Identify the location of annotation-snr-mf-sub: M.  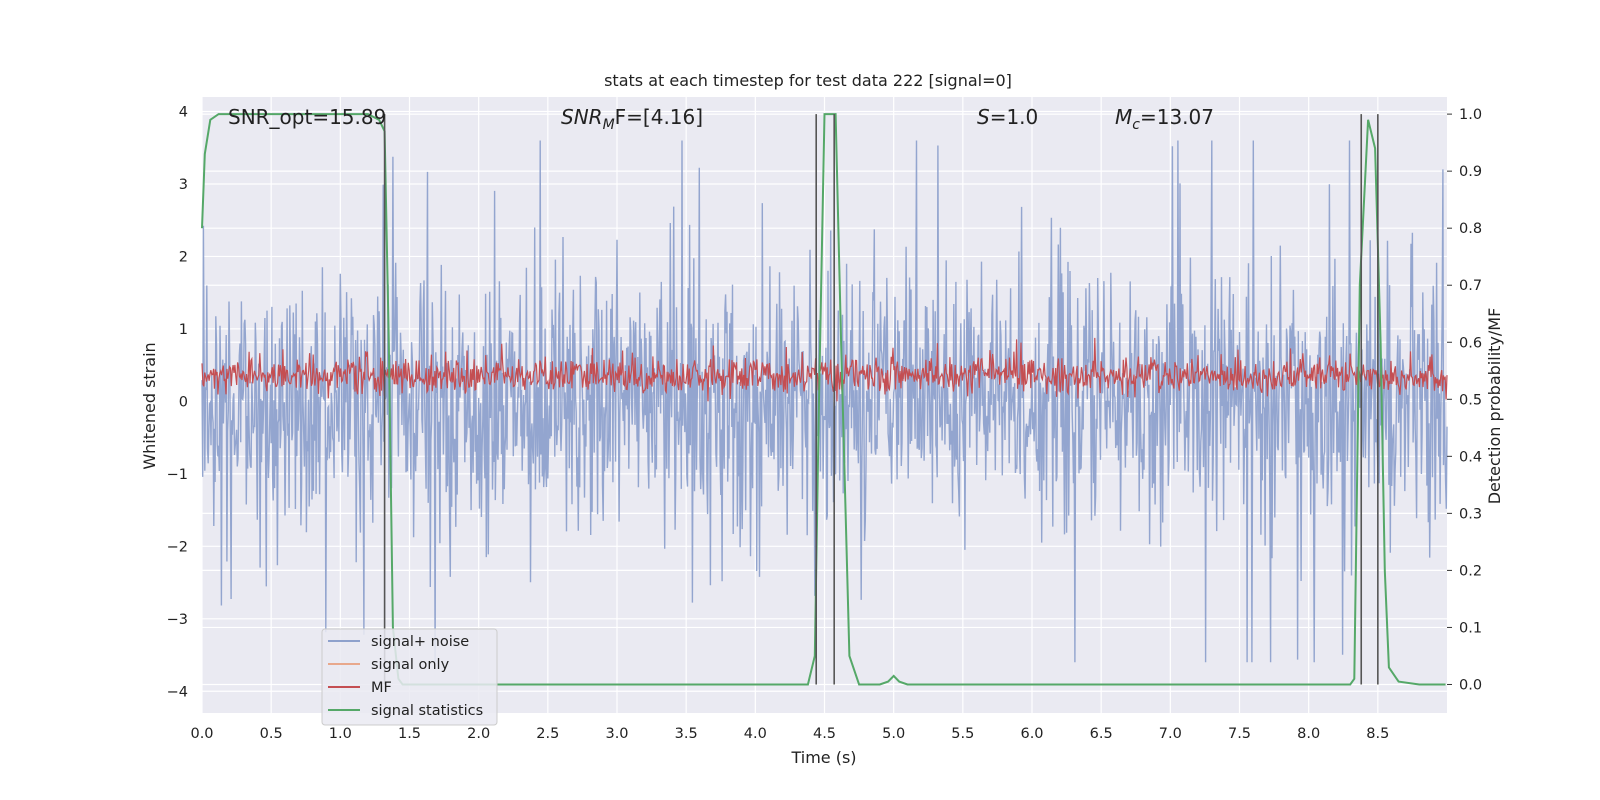
(609, 125).